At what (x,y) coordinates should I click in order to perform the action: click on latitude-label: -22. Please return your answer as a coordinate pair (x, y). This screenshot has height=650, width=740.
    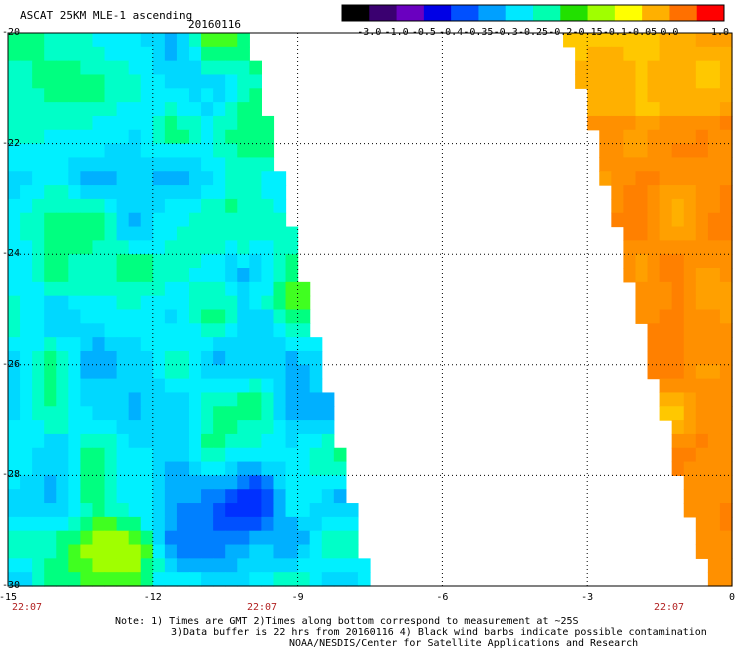
    Looking at the image, I should click on (11, 143).